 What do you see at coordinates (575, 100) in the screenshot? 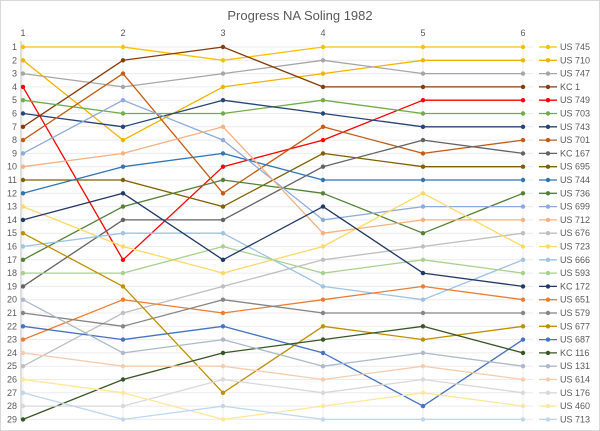
I see `series-label: US 749` at bounding box center [575, 100].